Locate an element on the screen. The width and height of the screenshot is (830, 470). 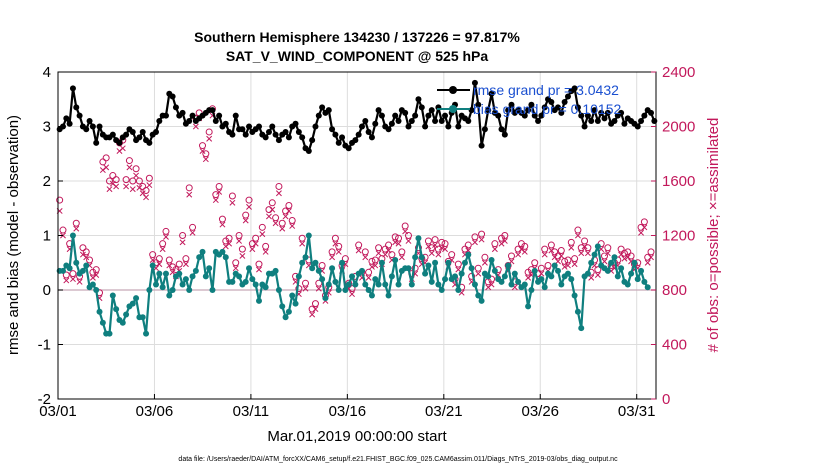
x-tick-label-6: 03/31 is located at coordinates (637, 411).